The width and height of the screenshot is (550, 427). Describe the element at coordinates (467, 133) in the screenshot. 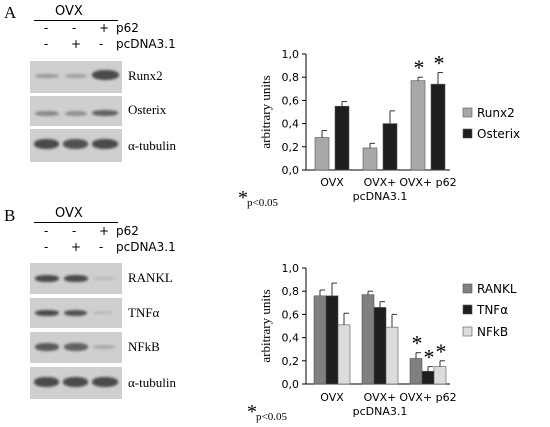

I see `legend-swatch-osterix` at that location.